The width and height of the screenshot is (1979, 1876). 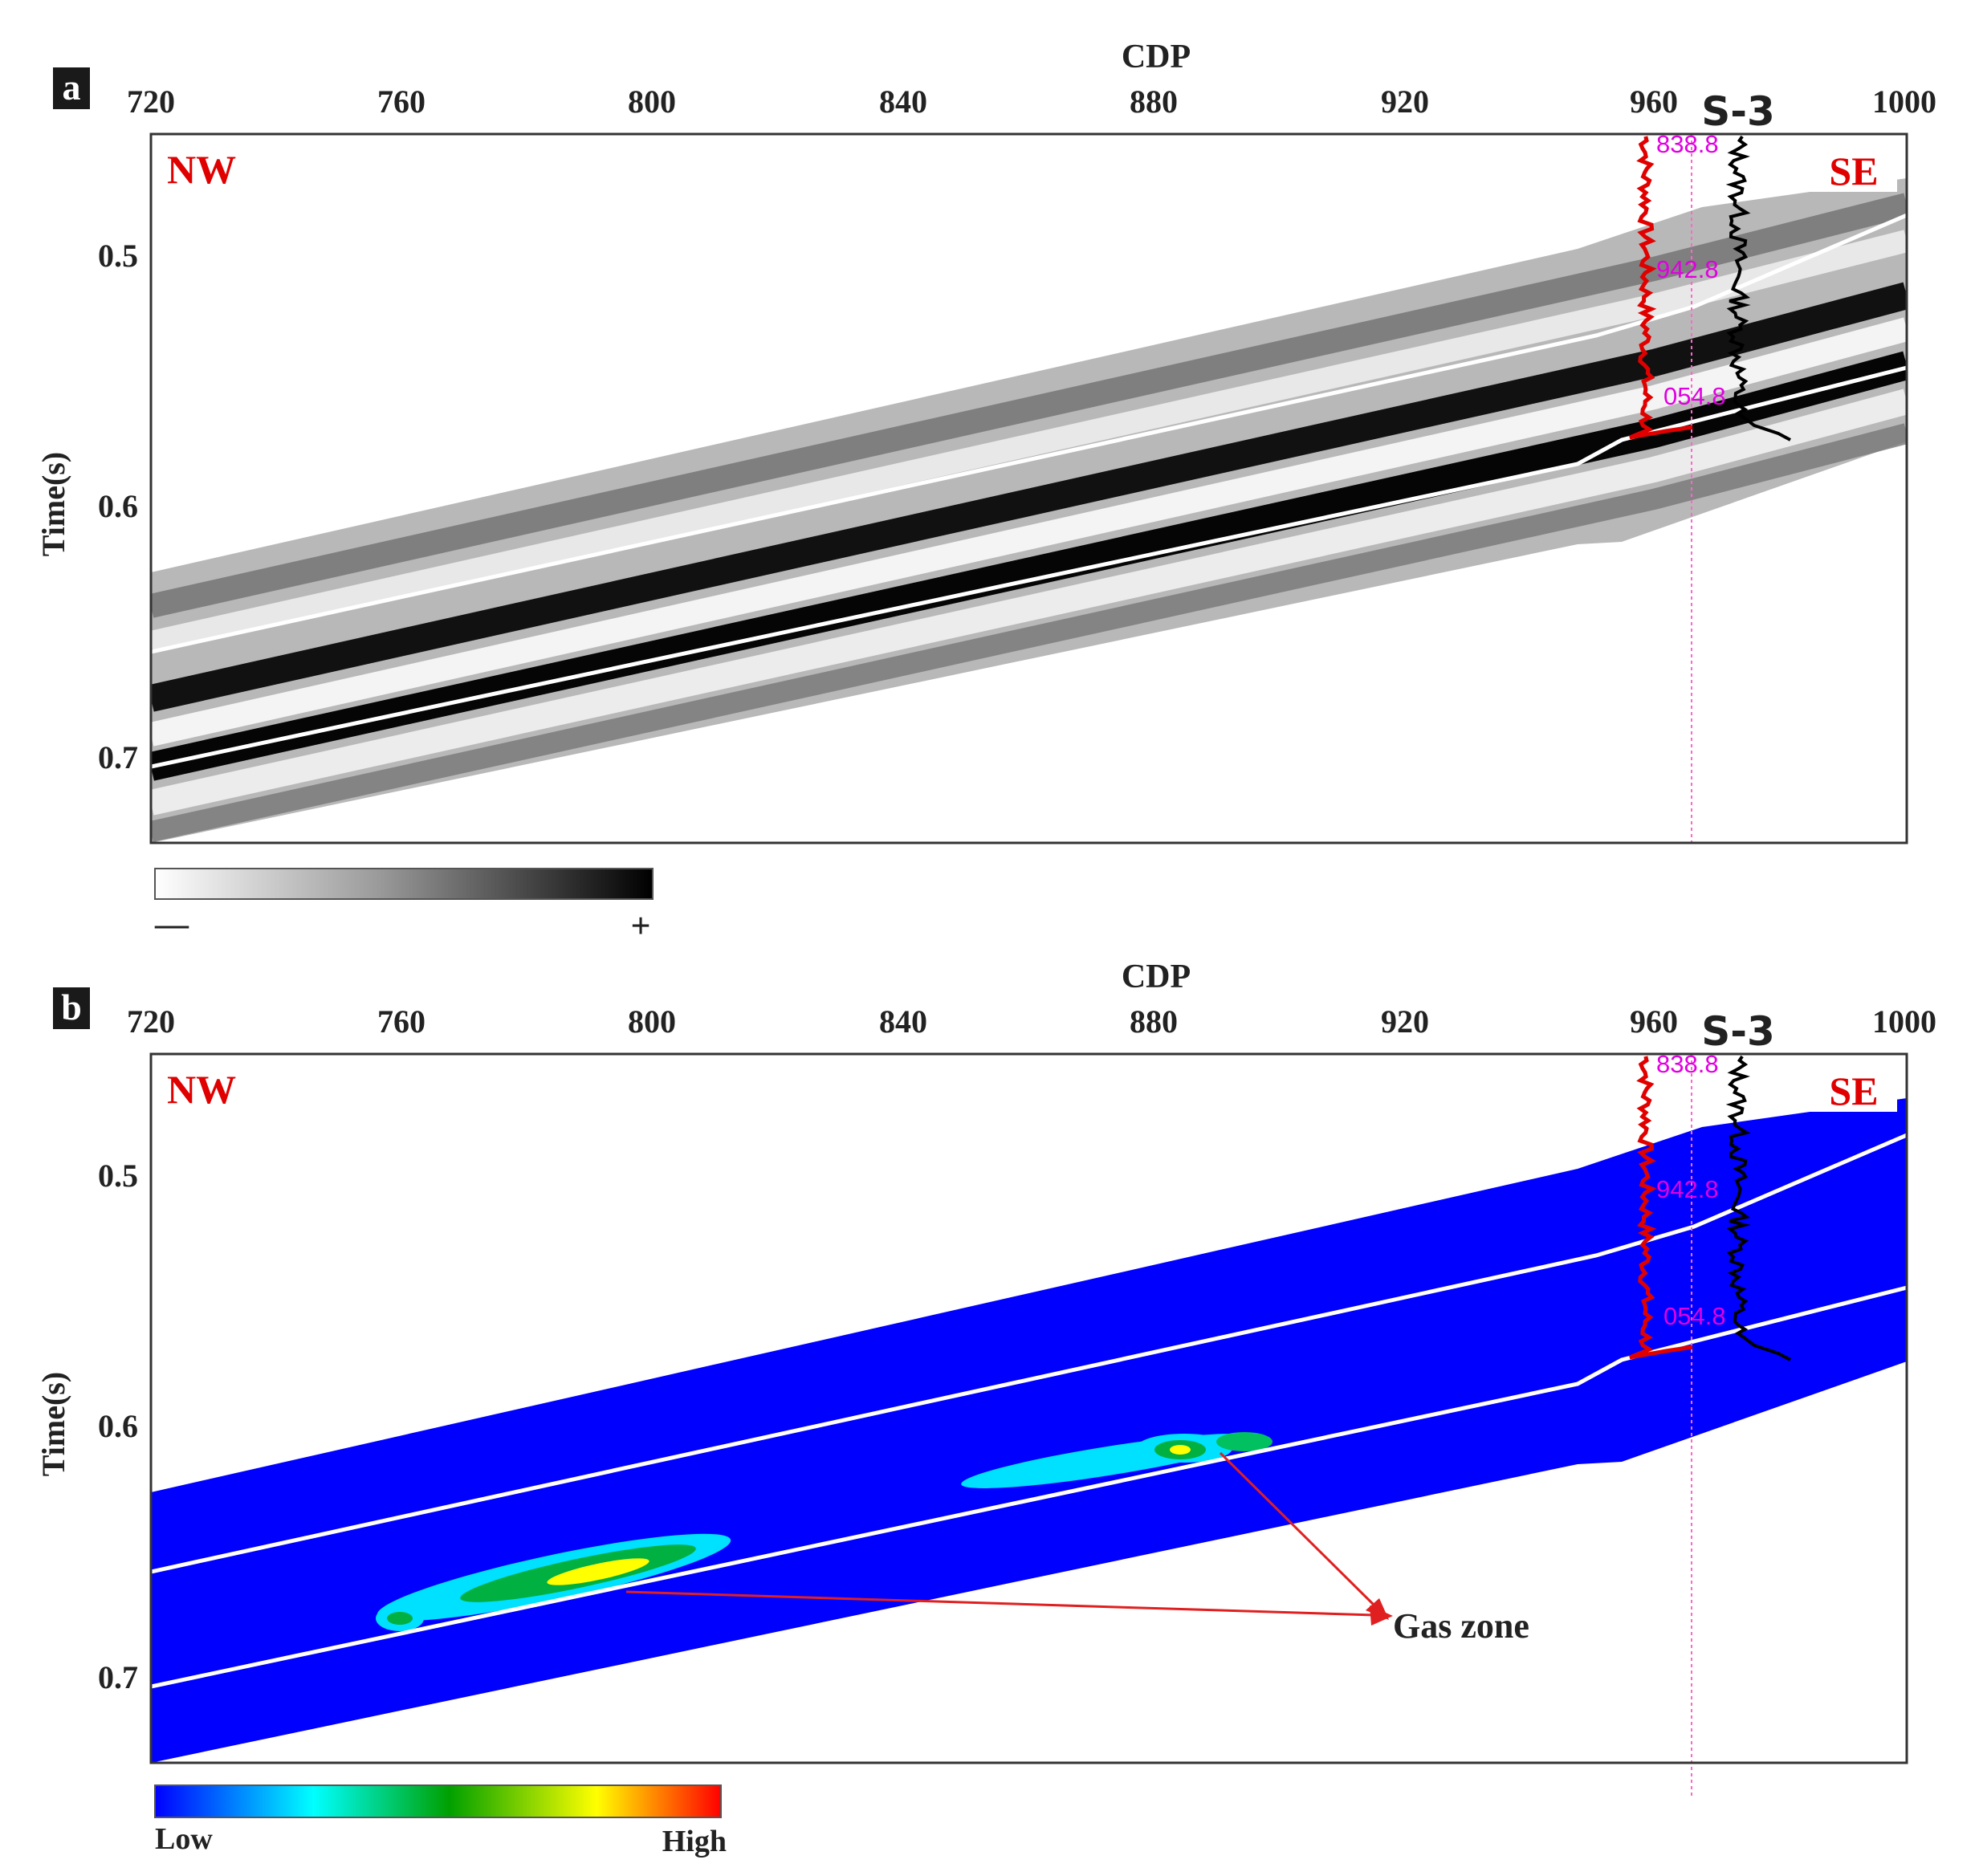 What do you see at coordinates (1117, 1460) in the screenshot?
I see `gas-anomaly-right` at bounding box center [1117, 1460].